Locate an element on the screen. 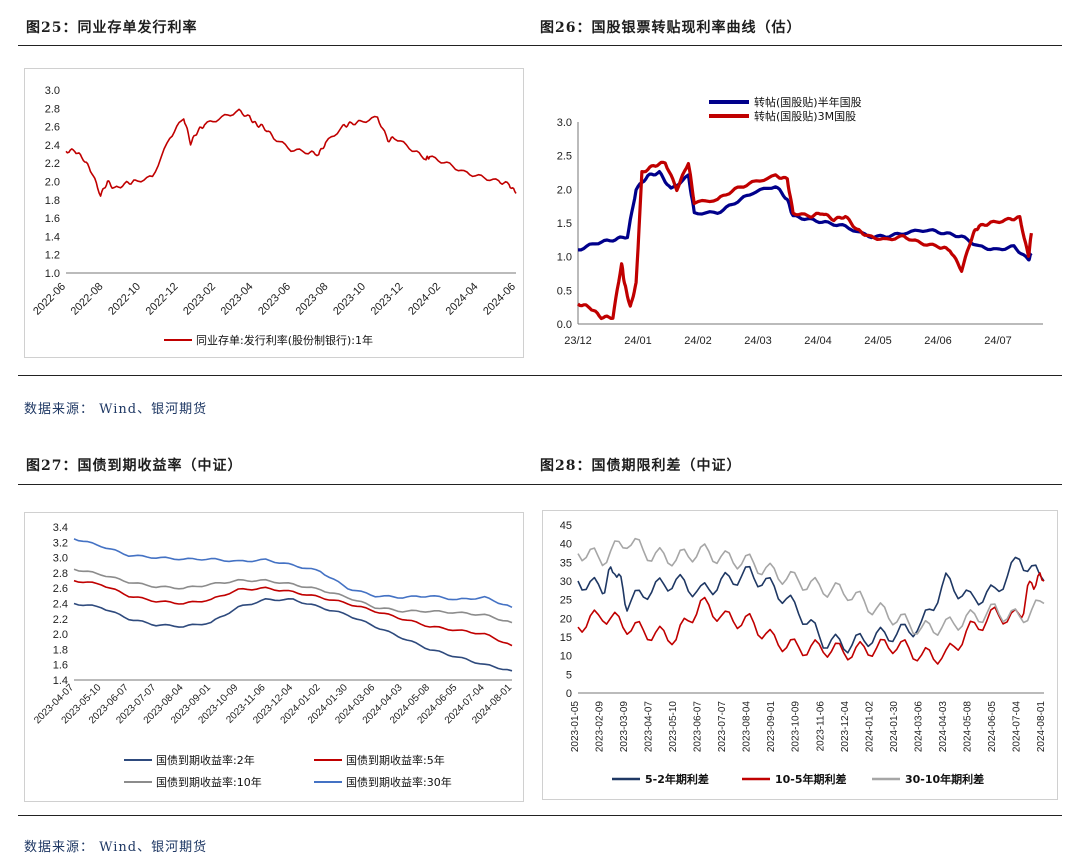 The width and height of the screenshot is (1080, 866). legend-label: 转帖(国股贴)3M国股 is located at coordinates (805, 116).